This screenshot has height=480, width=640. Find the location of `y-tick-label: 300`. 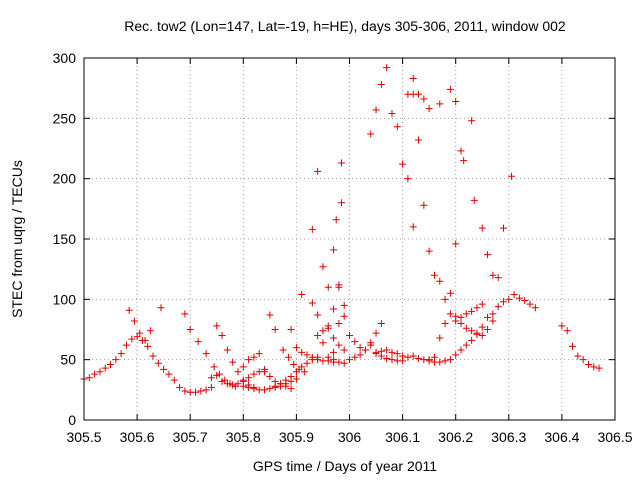

y-tick-label: 300 is located at coordinates (65, 58).